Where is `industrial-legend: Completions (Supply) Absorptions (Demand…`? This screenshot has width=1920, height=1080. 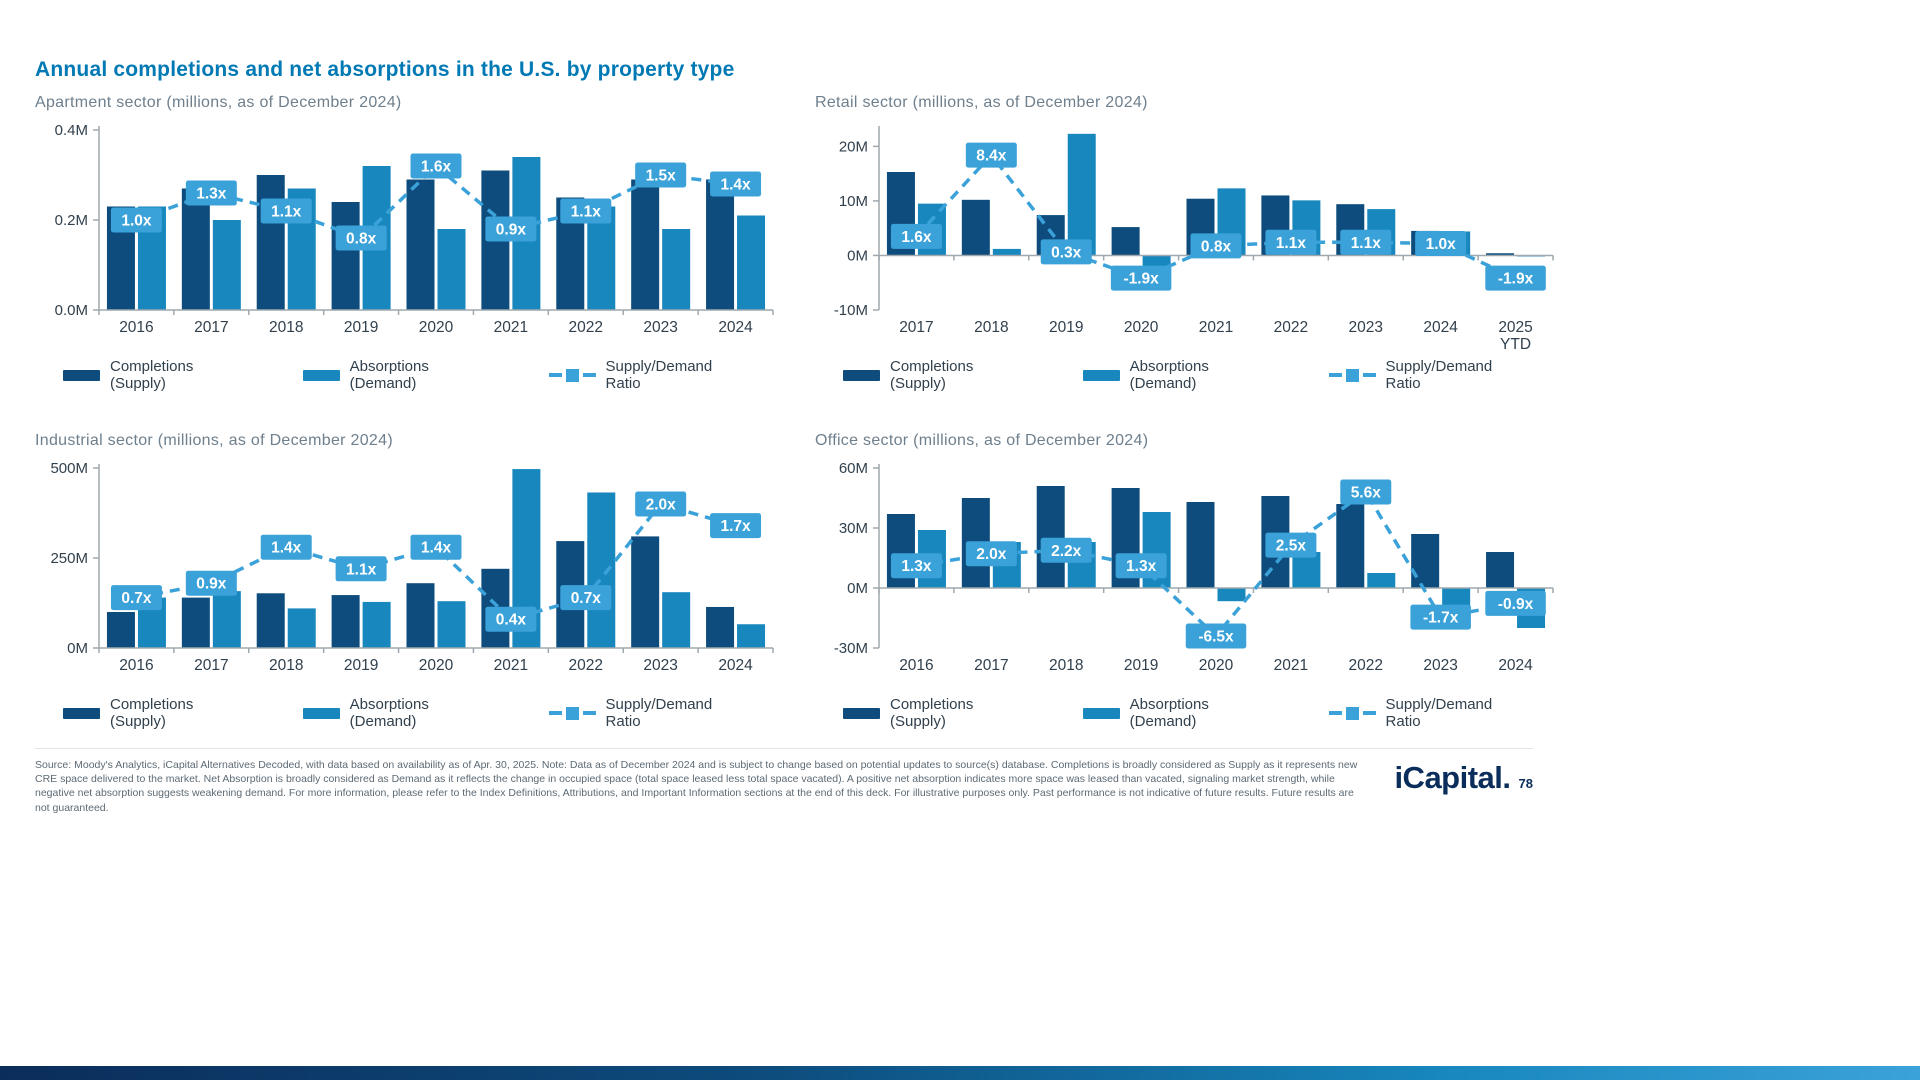
industrial-legend: Completions (Supply) Absorptions (Demand… is located at coordinates (423, 713).